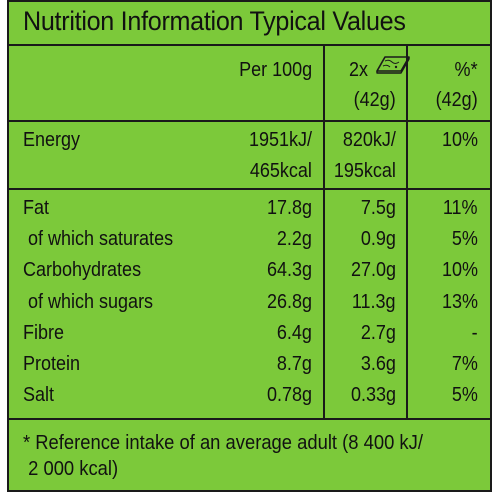 The height and width of the screenshot is (500, 500). What do you see at coordinates (393, 65) in the screenshot?
I see `cereal-bar-icon` at bounding box center [393, 65].